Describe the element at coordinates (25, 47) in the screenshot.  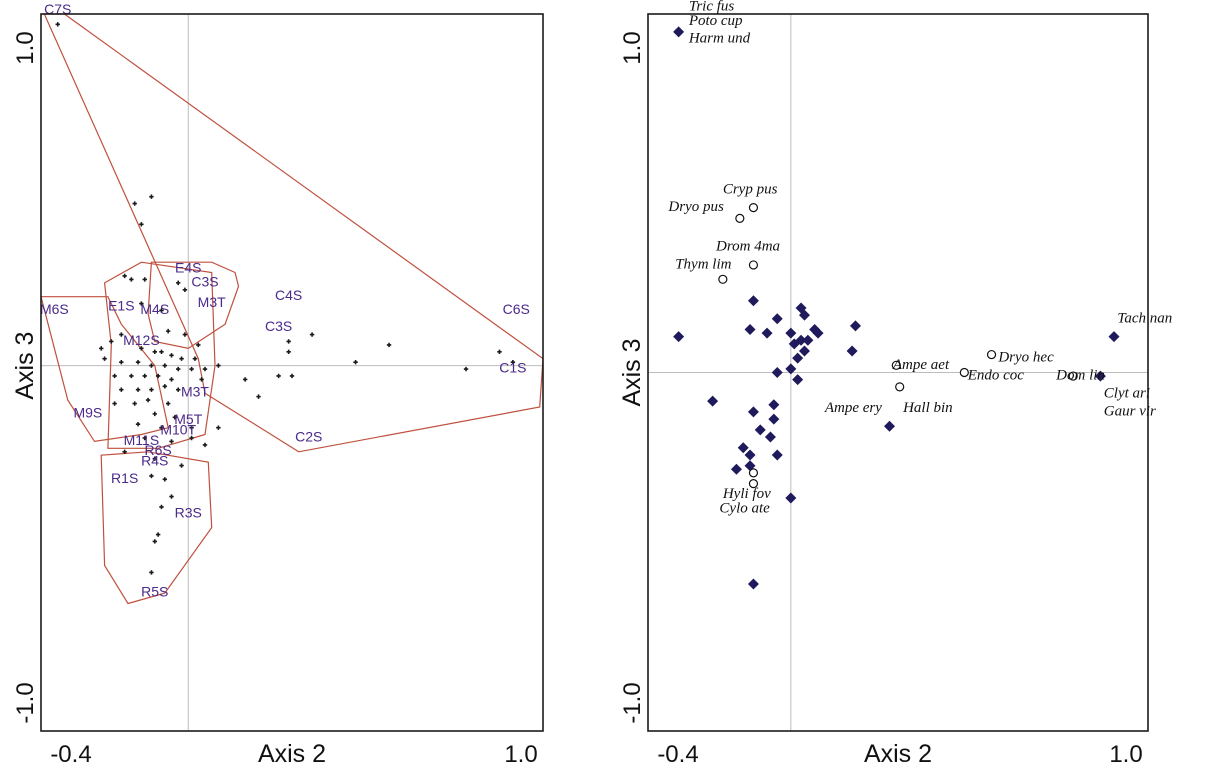
I see `y-tick-label: 1.0` at that location.